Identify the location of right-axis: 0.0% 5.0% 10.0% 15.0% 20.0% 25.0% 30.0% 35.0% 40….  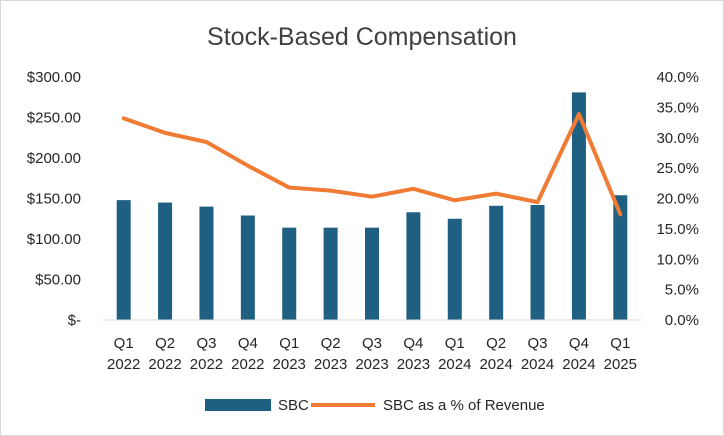
(677, 199).